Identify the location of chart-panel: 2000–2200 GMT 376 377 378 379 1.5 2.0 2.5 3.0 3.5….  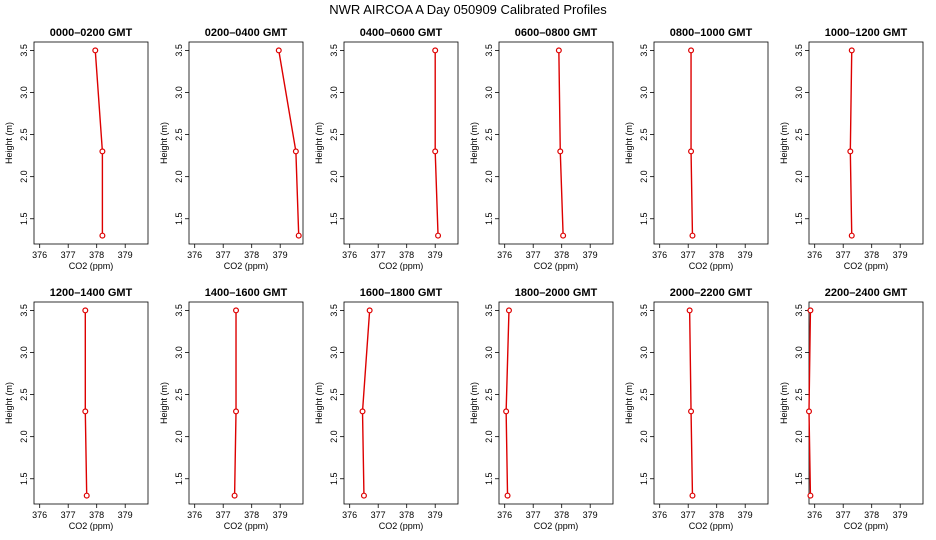
(696, 409).